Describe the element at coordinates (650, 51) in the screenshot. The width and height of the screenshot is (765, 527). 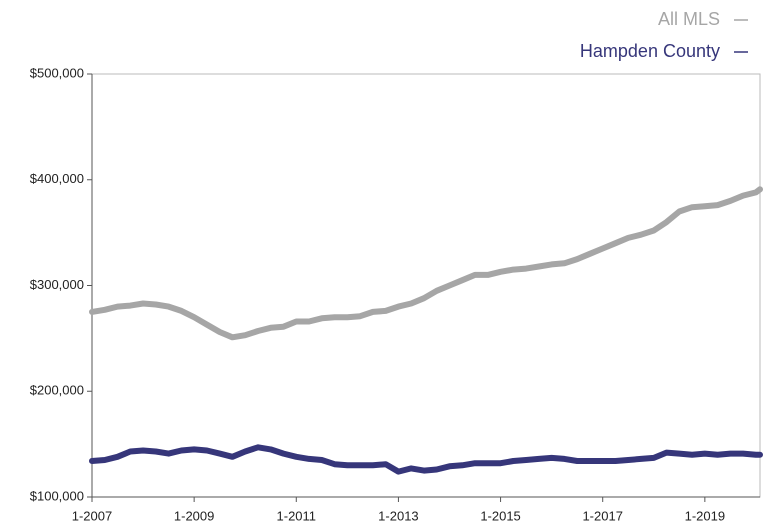
I see `legend-label: Hampden County` at that location.